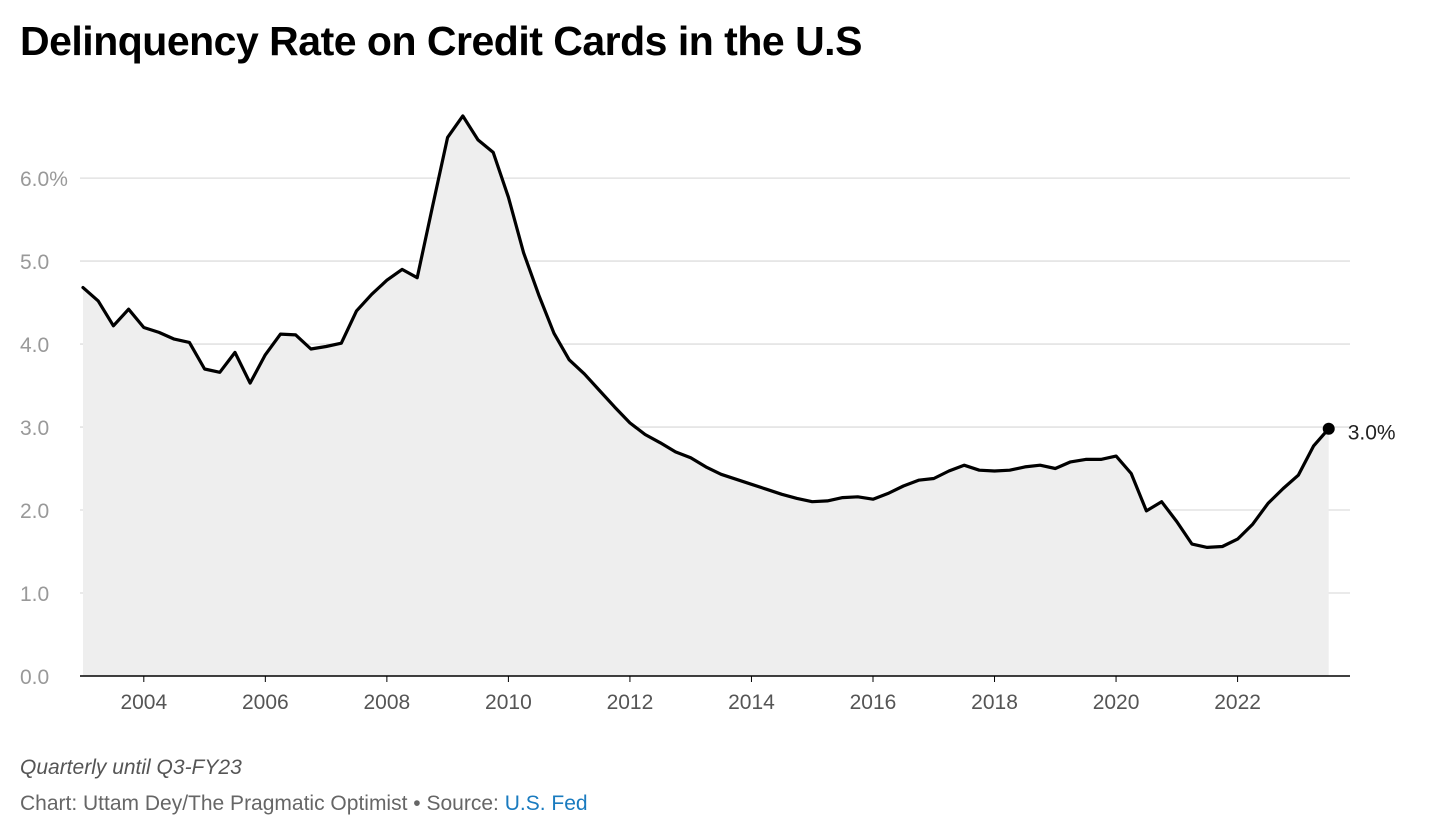 This screenshot has width=1436, height=838. I want to click on end-value-label: 3.0%, so click(1372, 433).